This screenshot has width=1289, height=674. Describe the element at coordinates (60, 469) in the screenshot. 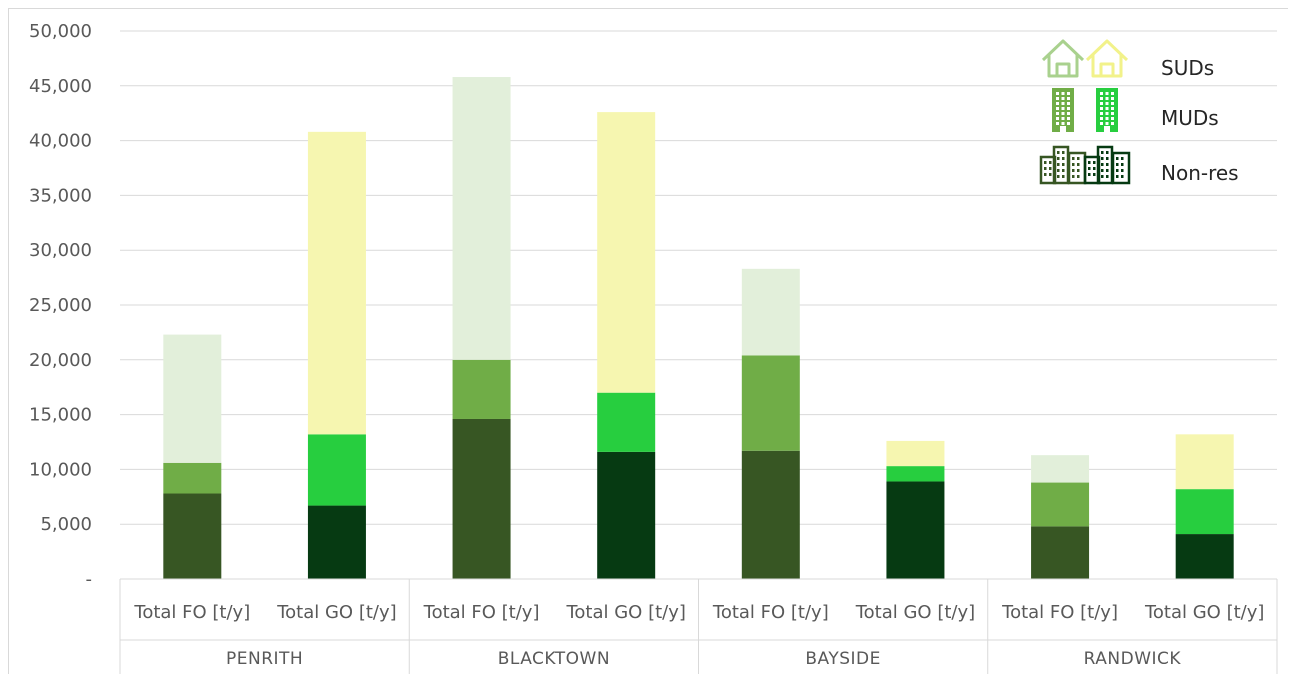

I see `y-tick-label: 10,000` at that location.